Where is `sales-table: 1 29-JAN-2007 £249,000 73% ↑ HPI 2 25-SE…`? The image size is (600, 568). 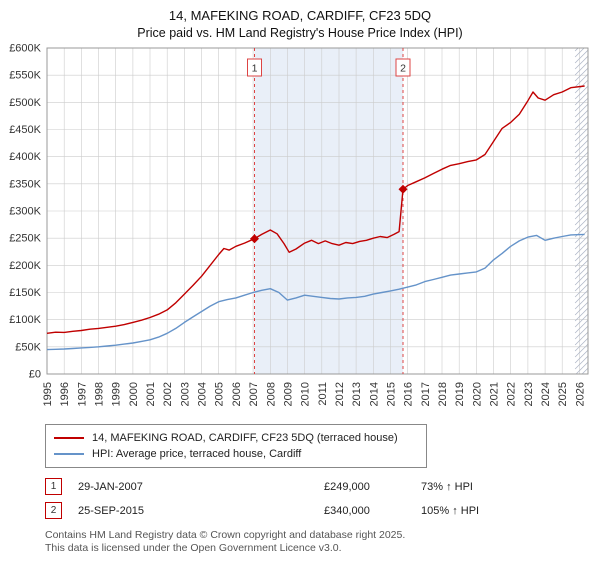 sales-table: 1 29-JAN-2007 £249,000 73% ↑ HPI 2 25-SE… is located at coordinates (322, 498).